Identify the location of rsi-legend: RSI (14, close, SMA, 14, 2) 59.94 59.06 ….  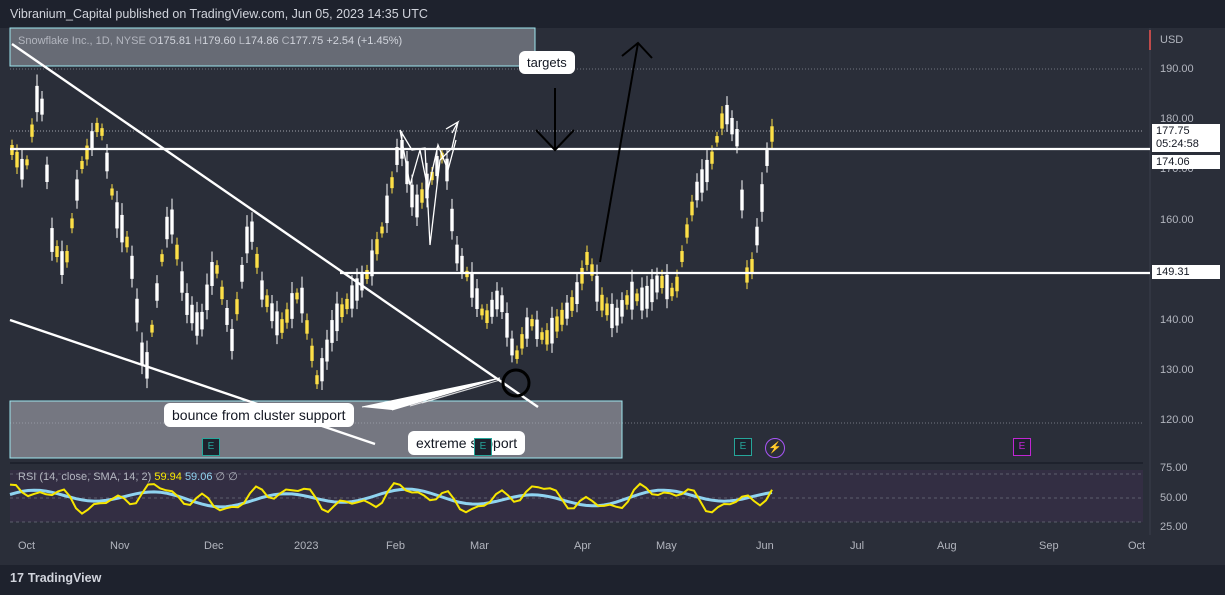
(128, 476).